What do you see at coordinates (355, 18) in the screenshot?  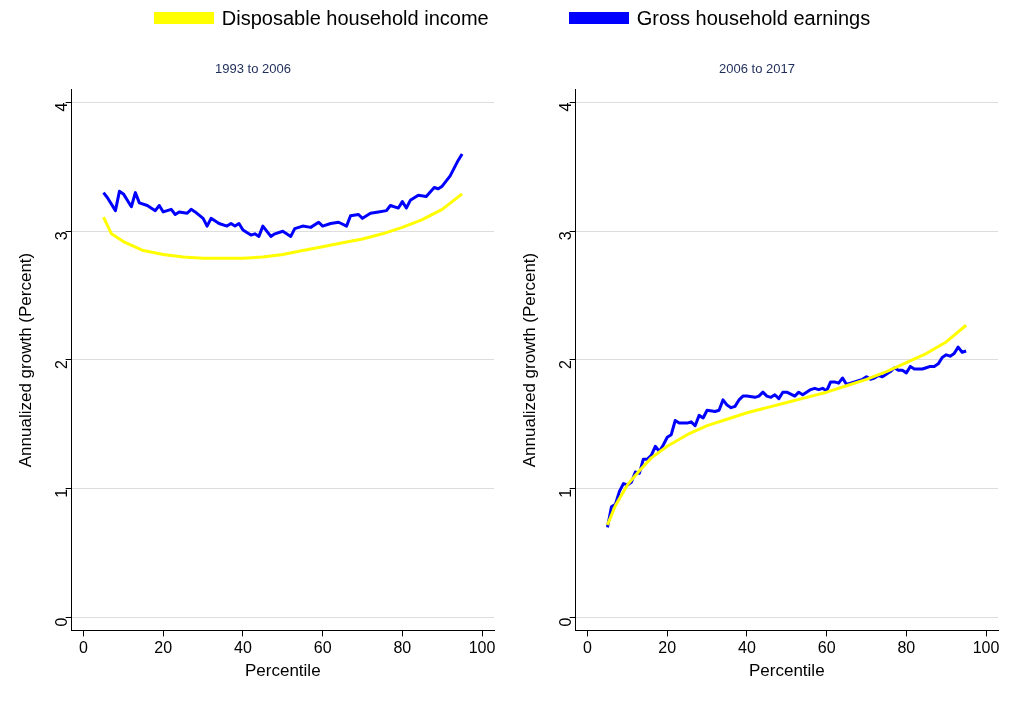 I see `legend-label: Disposable household income` at bounding box center [355, 18].